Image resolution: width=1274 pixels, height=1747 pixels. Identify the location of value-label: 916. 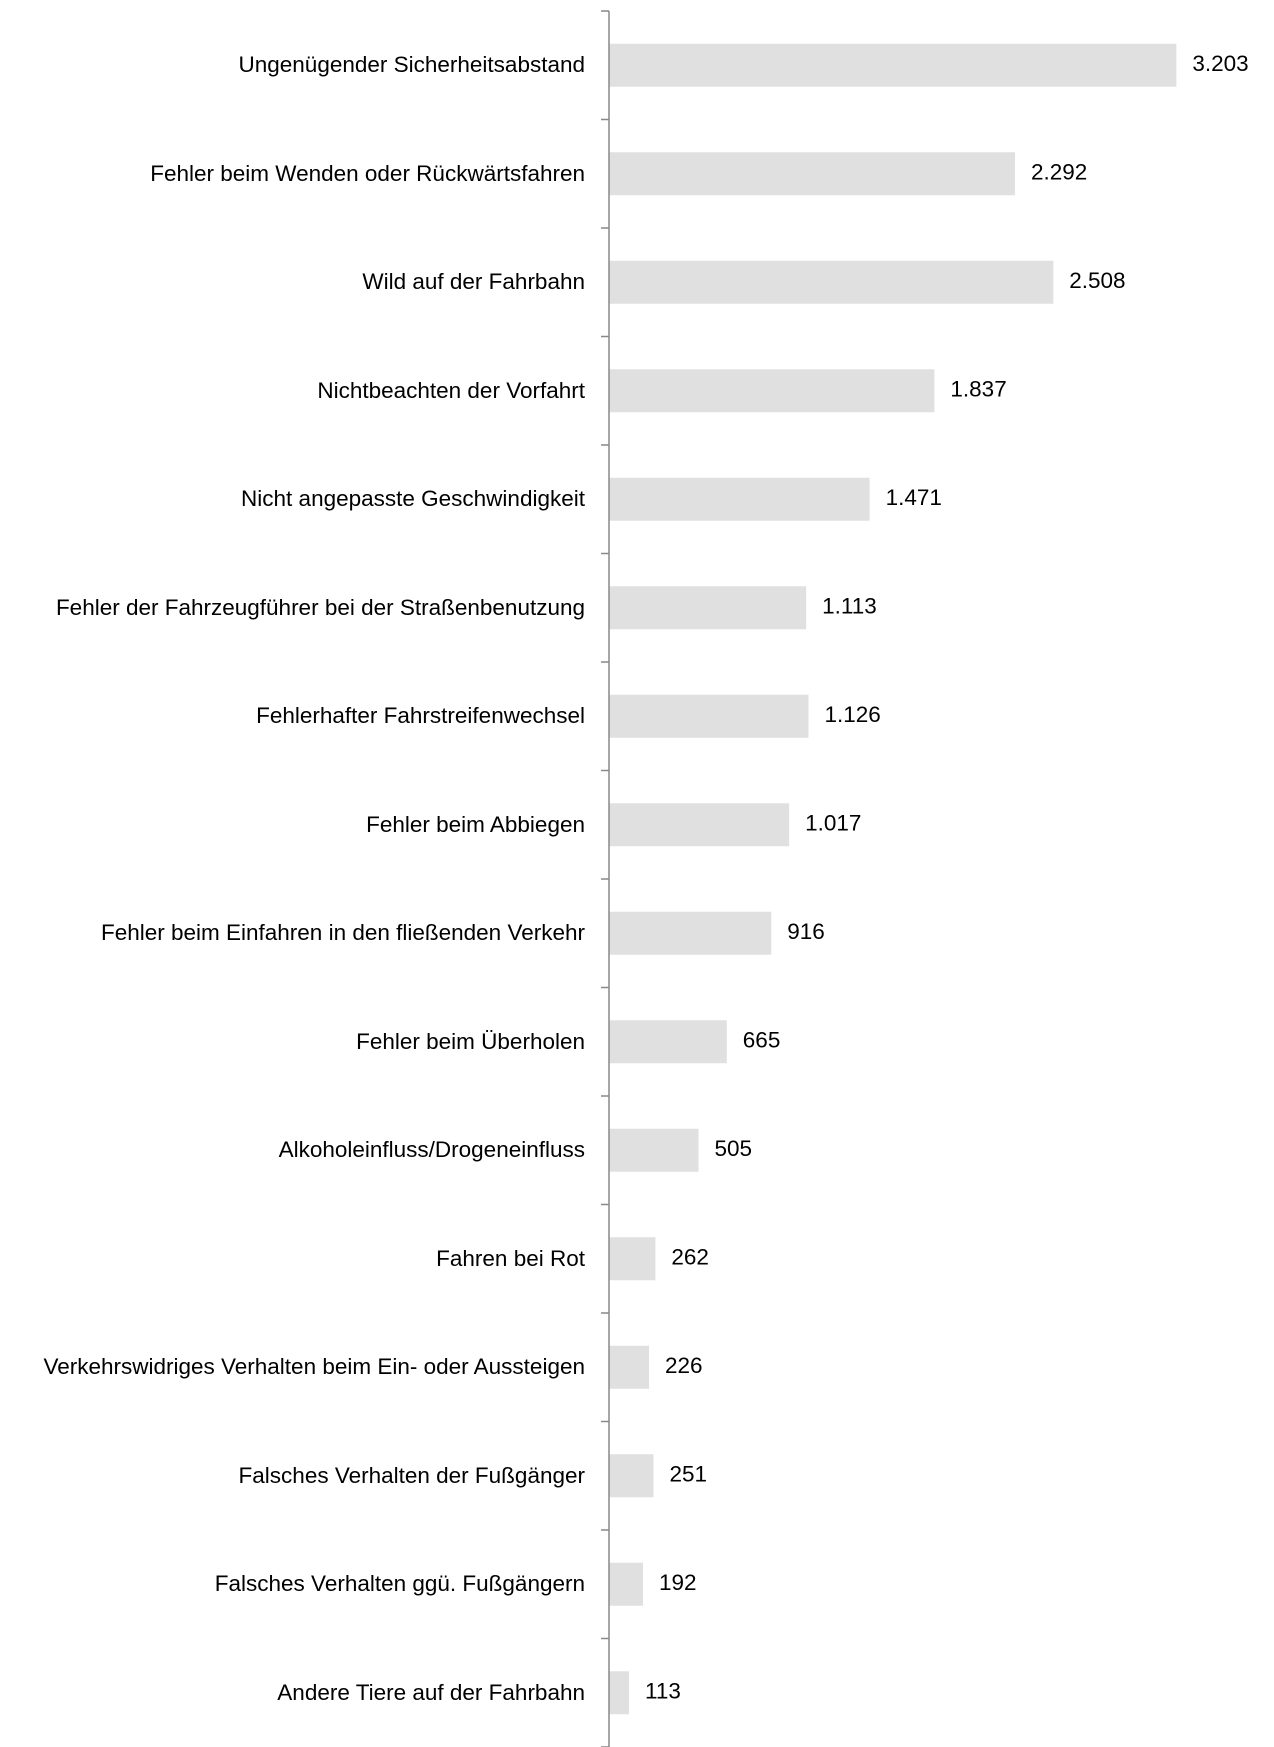
(806, 931).